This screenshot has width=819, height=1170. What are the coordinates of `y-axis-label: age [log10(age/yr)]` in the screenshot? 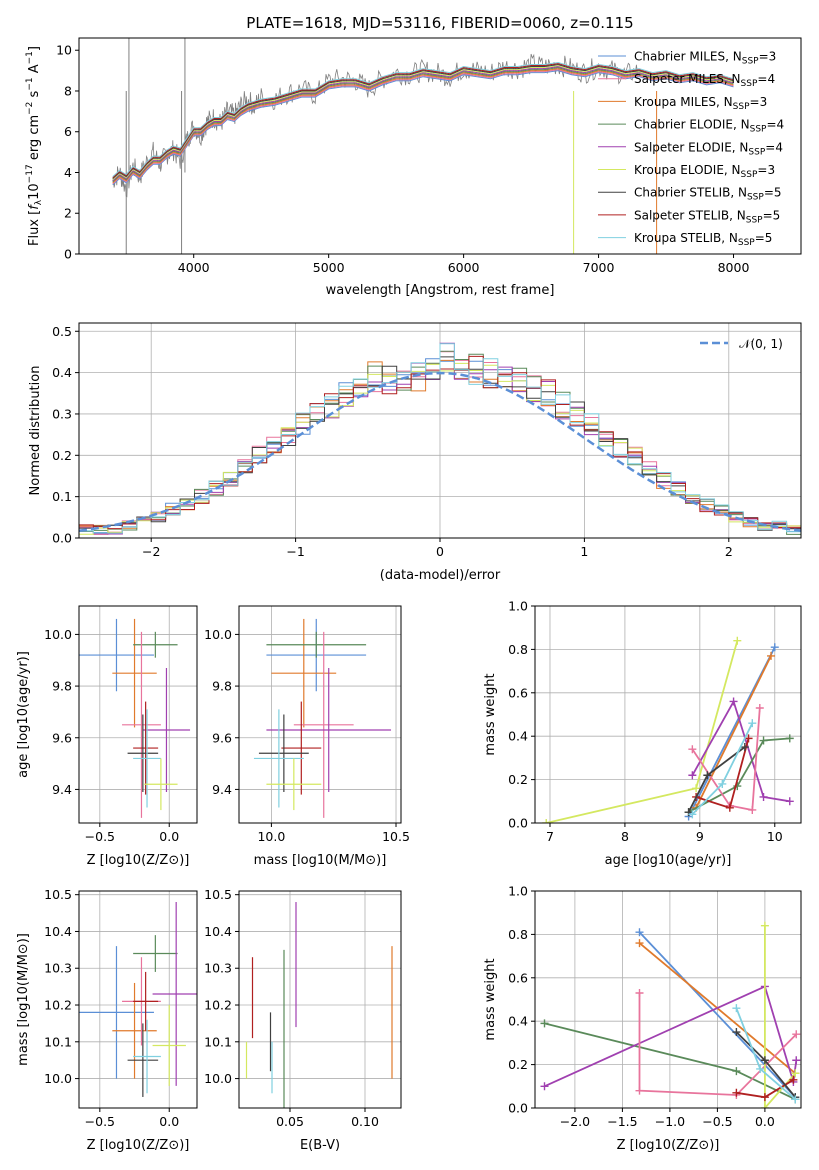 It's located at (23, 714).